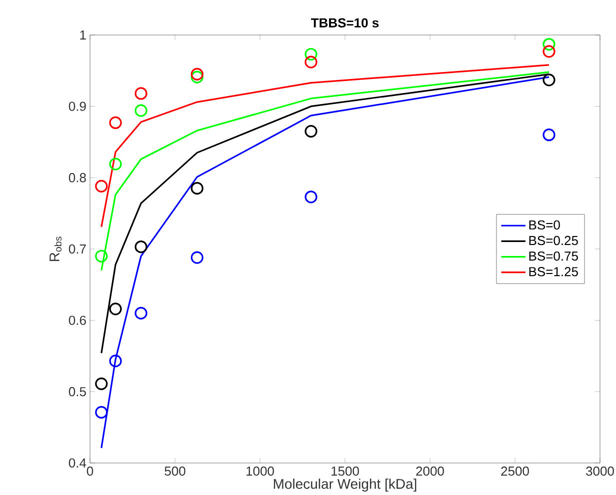 This screenshot has width=616, height=495. Describe the element at coordinates (260, 471) in the screenshot. I see `x-tick-label: 1000` at that location.